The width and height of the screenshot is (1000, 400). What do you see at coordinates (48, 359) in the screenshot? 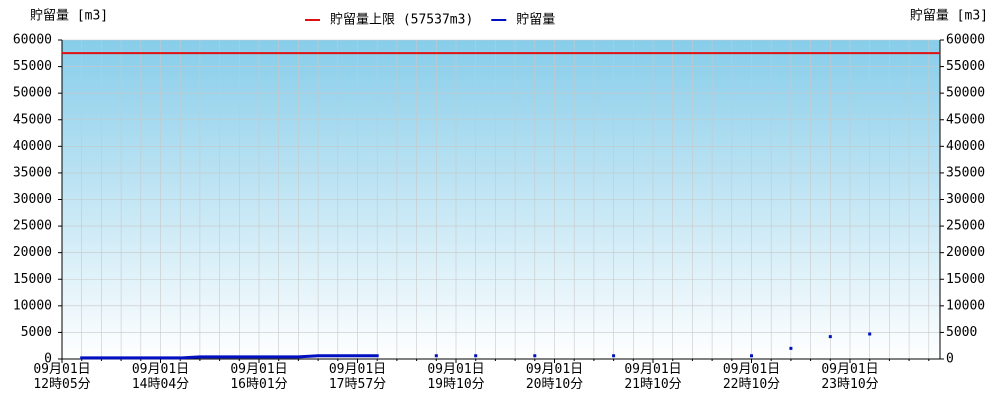
I see `y-tick-label: 0` at bounding box center [48, 359].